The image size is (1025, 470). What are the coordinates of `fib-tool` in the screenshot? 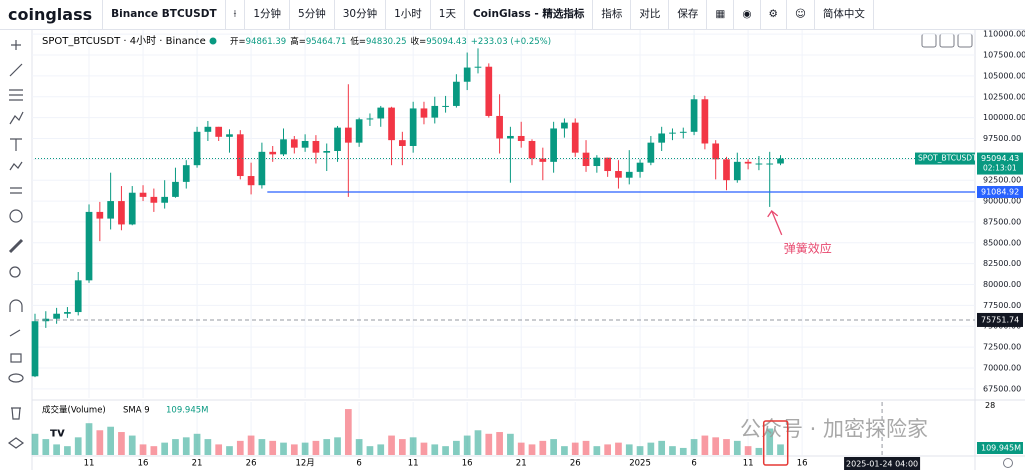 It's located at (16, 95).